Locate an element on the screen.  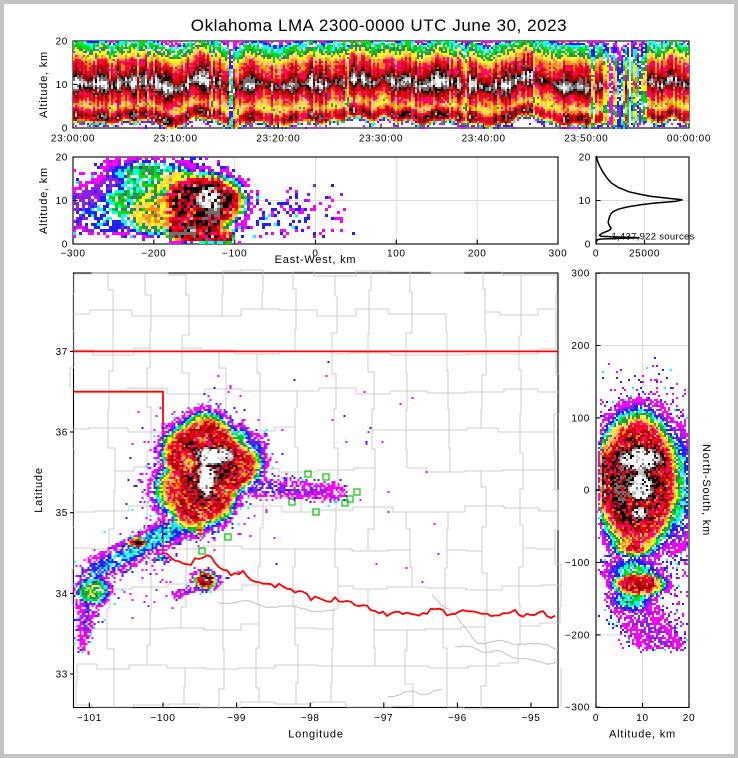
svg-text: −99 is located at coordinates (236, 718).